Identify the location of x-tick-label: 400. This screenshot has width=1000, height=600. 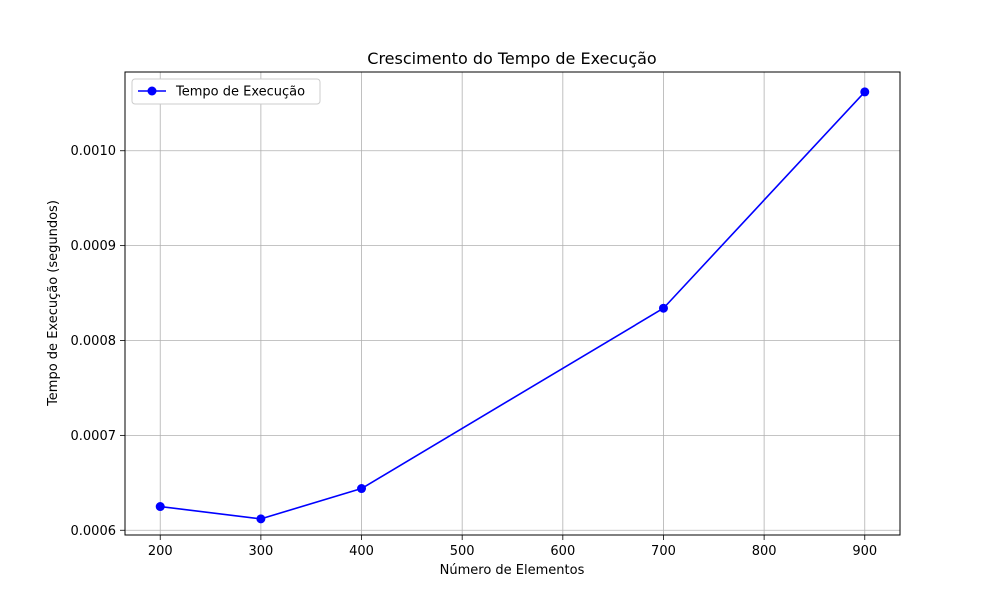
(361, 551).